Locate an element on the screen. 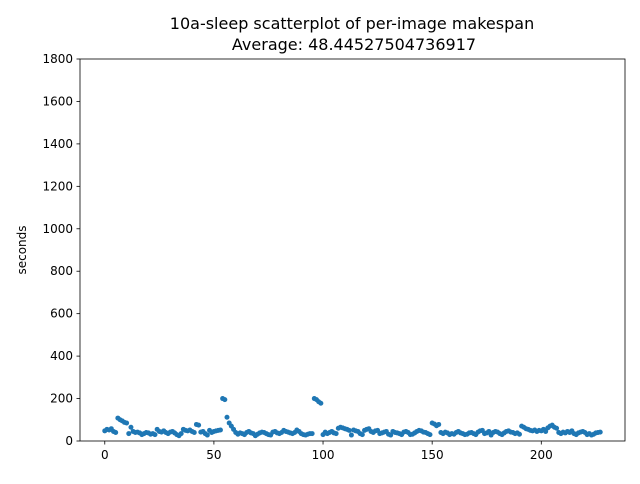  x-tick-label: 200 is located at coordinates (541, 455).